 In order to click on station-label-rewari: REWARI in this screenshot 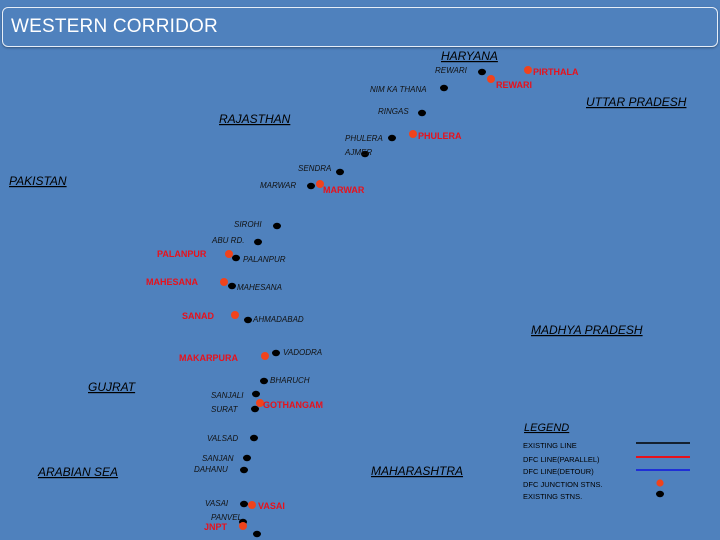, I will do `click(451, 70)`.